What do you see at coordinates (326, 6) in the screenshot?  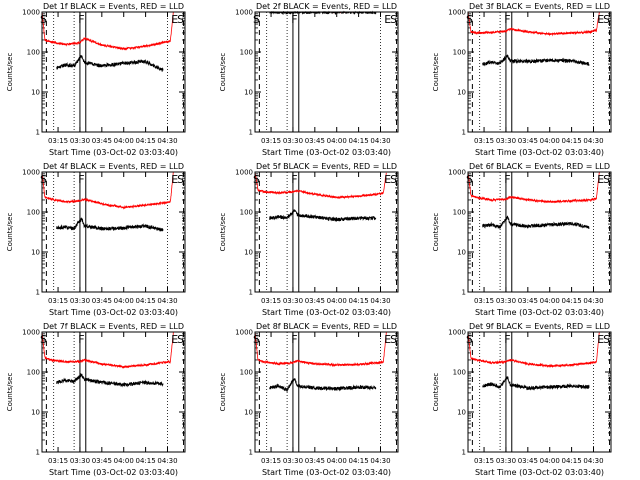 I see `panel-title: Det 2f BLACK = Events, RED = LLD` at bounding box center [326, 6].